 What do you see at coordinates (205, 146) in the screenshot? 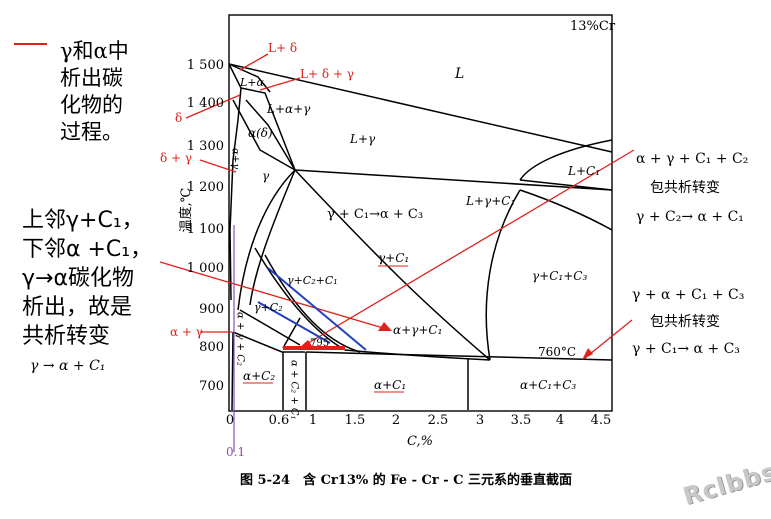
I see `y-tick: 1 300` at bounding box center [205, 146].